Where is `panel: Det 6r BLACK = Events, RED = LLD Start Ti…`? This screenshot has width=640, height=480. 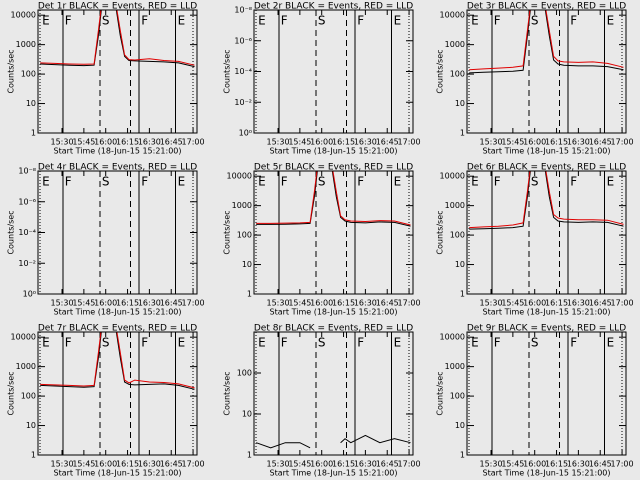 panel: Det 6r BLACK = Events, RED = LLD Start Ti… is located at coordinates (535, 240).